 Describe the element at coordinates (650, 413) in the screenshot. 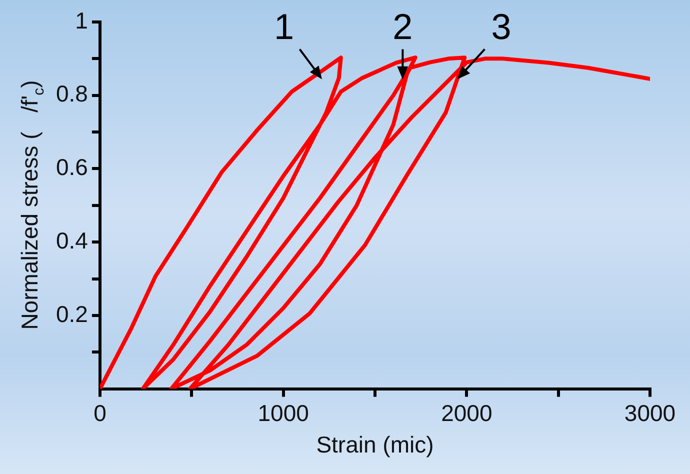

I see `x-tick-label: 3000` at that location.